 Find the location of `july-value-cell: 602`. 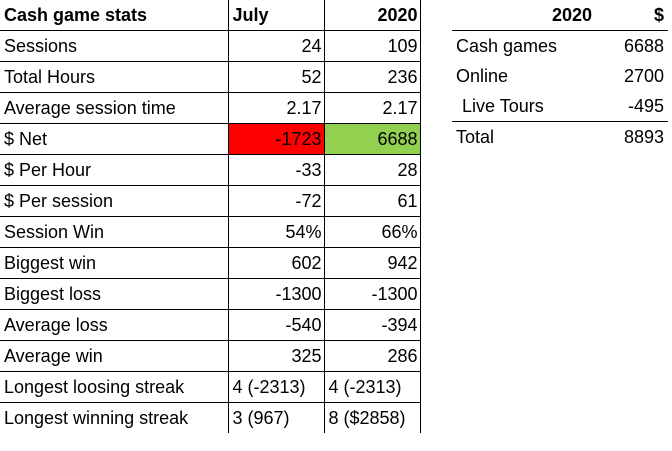

july-value-cell: 602 is located at coordinates (275, 263).